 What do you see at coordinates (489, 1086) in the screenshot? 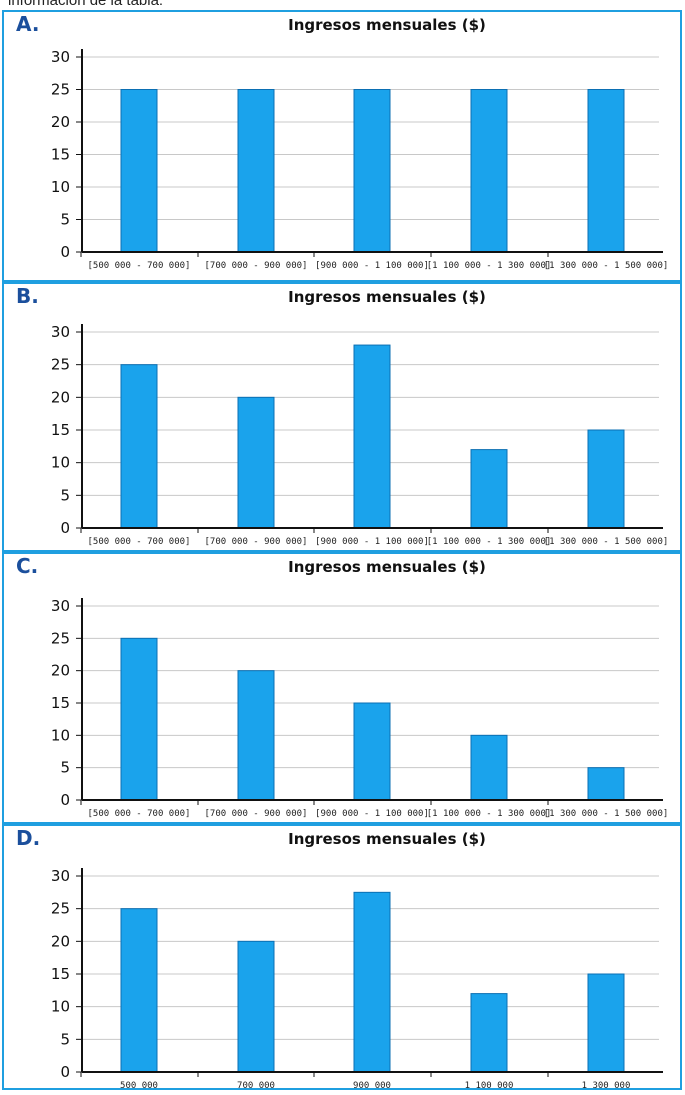
I see `x-tick-label: 1 100 000` at bounding box center [489, 1086].